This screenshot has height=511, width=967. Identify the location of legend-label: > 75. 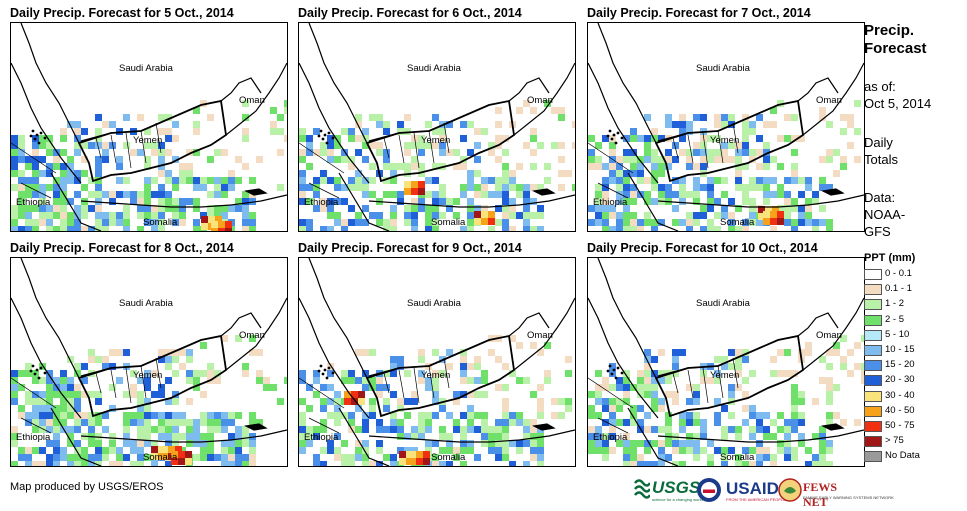
(894, 441).